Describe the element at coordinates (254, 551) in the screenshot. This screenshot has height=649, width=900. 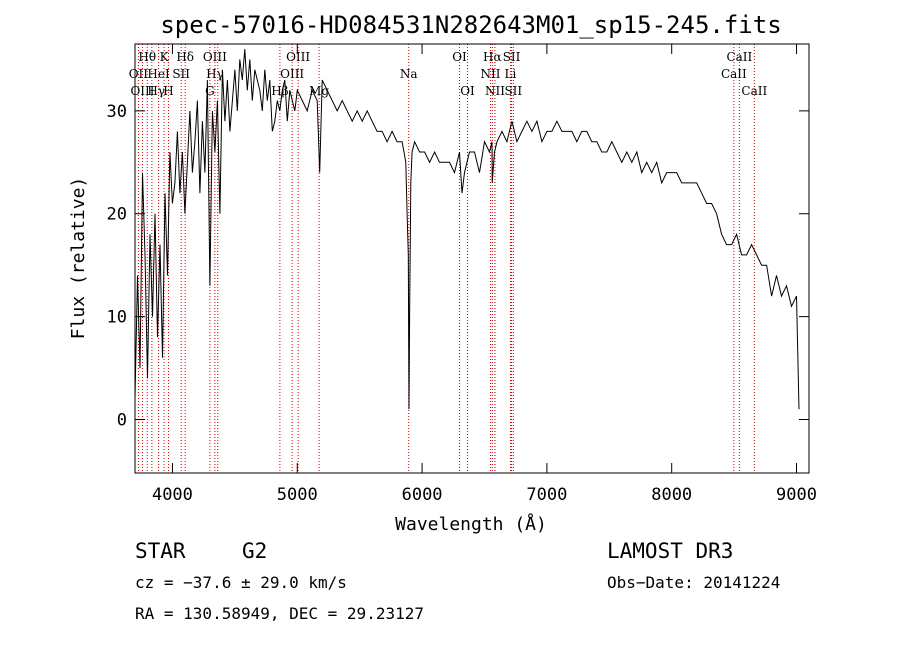
I see `subclass: G2` at that location.